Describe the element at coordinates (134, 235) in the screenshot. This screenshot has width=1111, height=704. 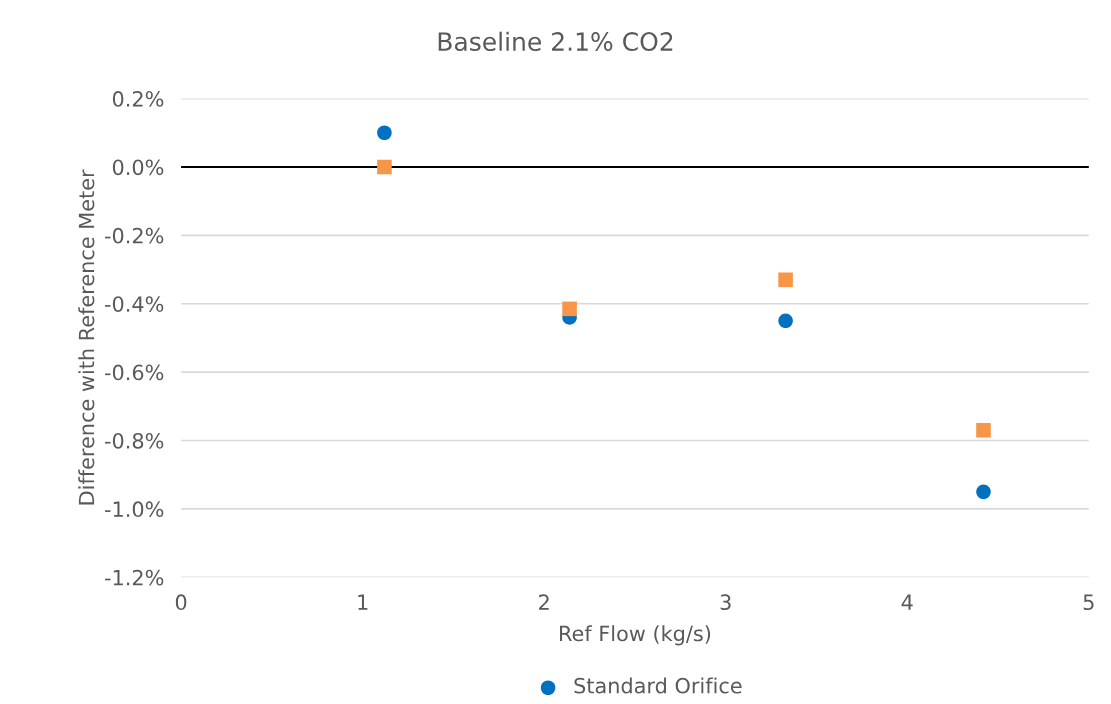
I see `y-tick-label: -0.2%` at that location.